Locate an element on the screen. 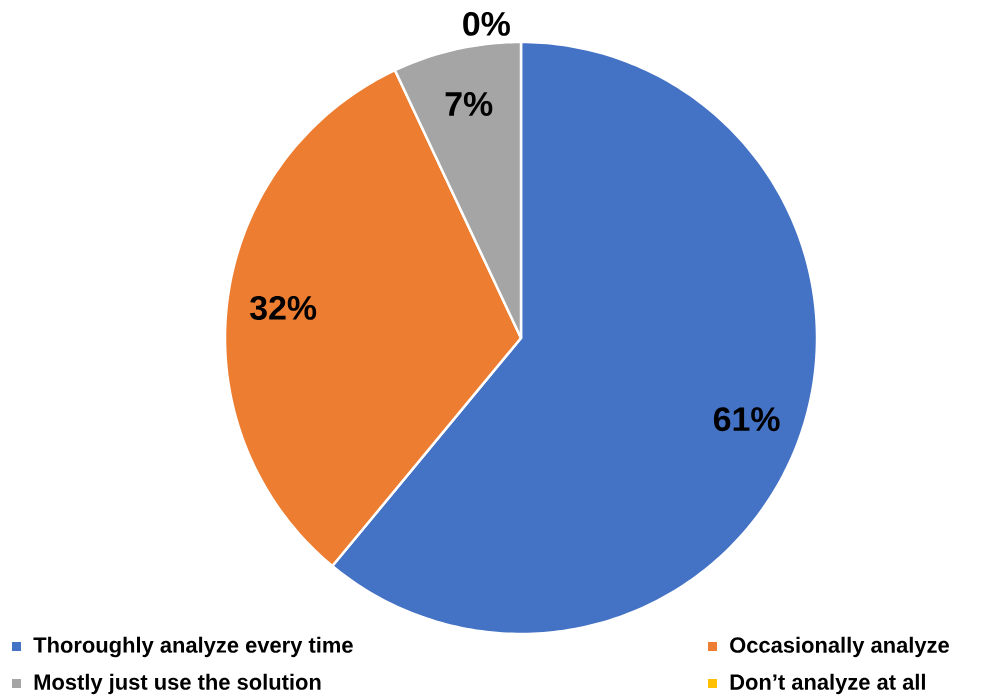  legend-label: Mostly just use the solution is located at coordinates (177, 684).